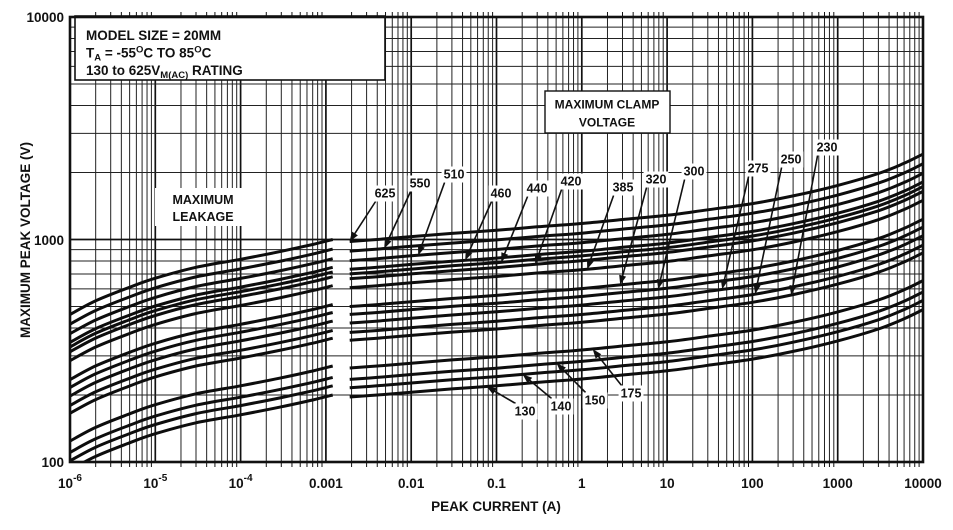 This screenshot has height=530, width=953. I want to click on curve-label-text: 385, so click(623, 188).